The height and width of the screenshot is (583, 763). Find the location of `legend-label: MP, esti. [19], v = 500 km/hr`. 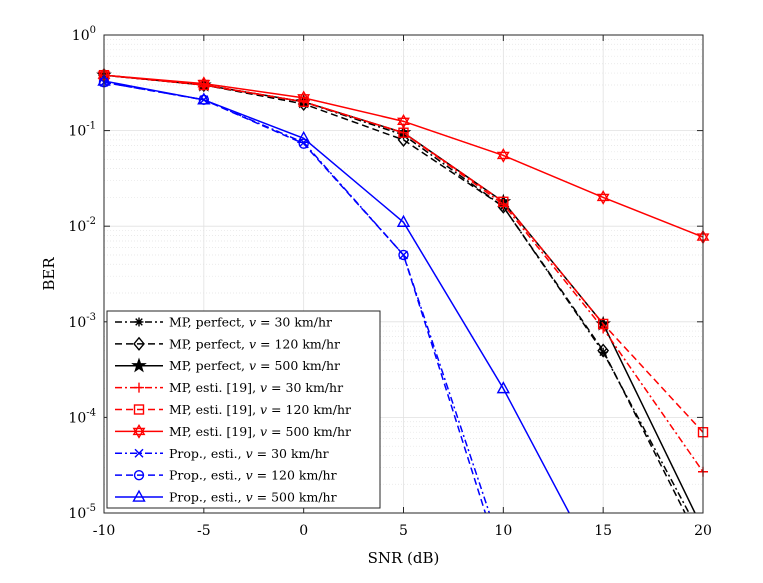

legend-label: MP, esti. [19], v = 500 km/hr is located at coordinates (260, 431).